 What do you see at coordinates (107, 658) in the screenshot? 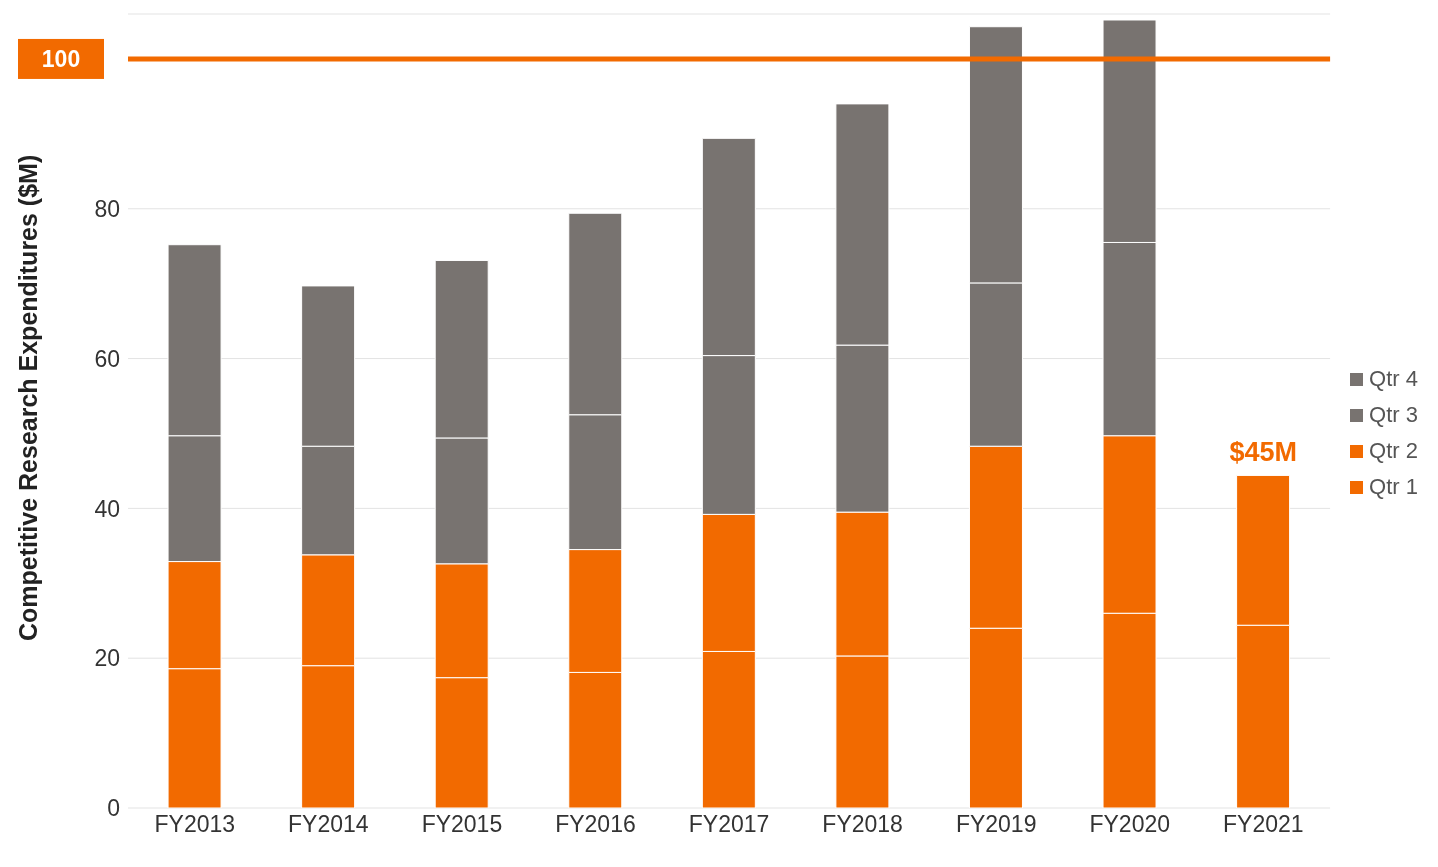
I see `y-tick-label: 20` at bounding box center [107, 658].